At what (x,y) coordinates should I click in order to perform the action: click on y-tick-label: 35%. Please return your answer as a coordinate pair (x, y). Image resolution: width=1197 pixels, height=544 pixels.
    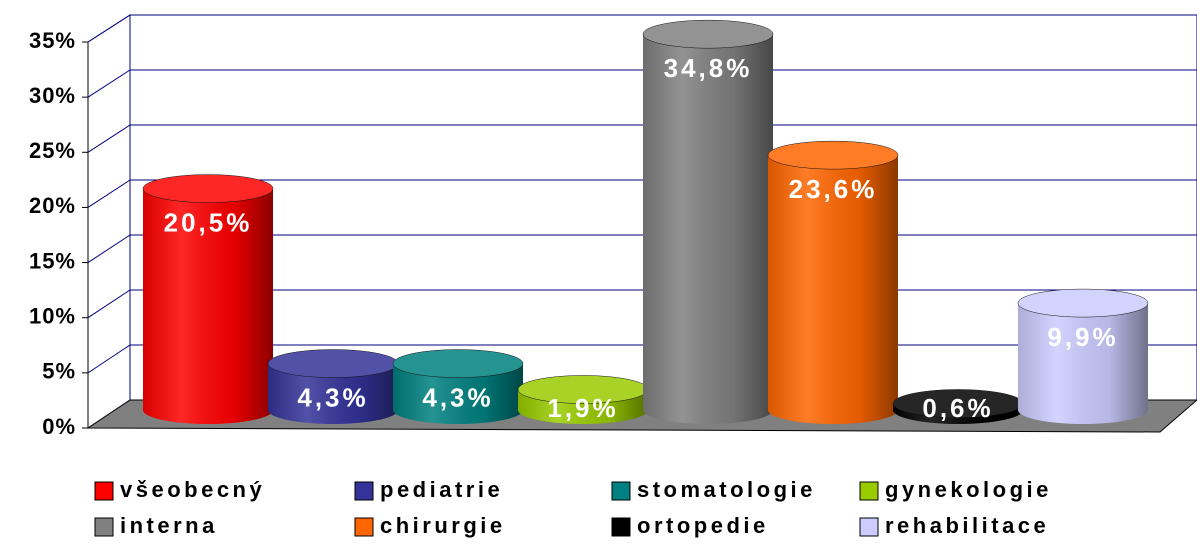
    Looking at the image, I should click on (52, 40).